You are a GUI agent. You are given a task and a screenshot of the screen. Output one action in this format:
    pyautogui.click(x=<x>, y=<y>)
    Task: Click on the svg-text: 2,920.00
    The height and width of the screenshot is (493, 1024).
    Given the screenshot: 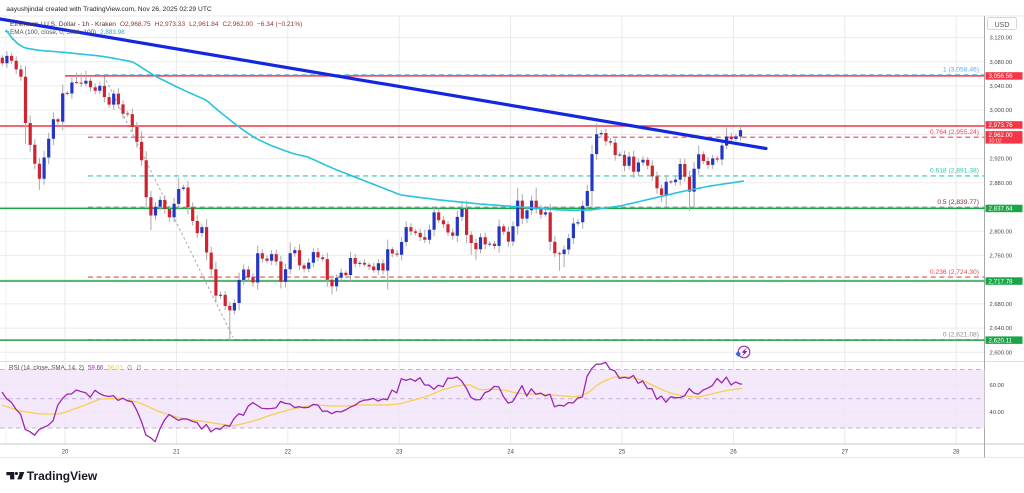 What is the action you would take?
    pyautogui.click(x=1001, y=160)
    